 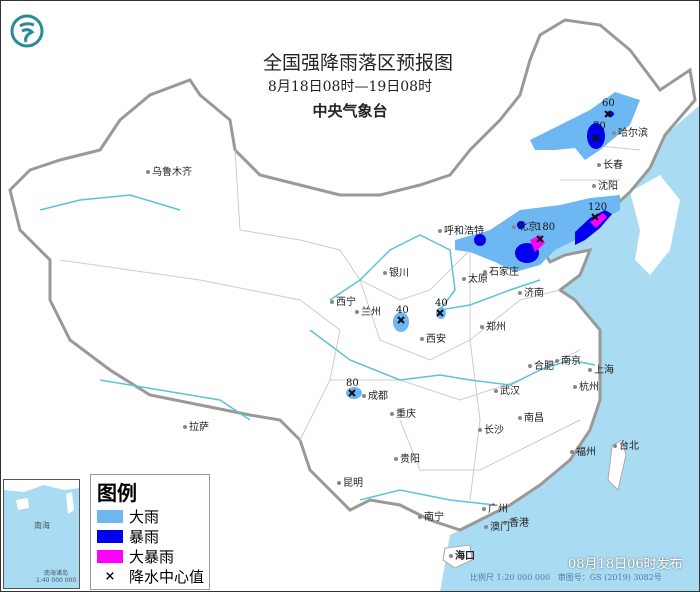 I want to click on legend-label: 暴雨, so click(x=144, y=536).